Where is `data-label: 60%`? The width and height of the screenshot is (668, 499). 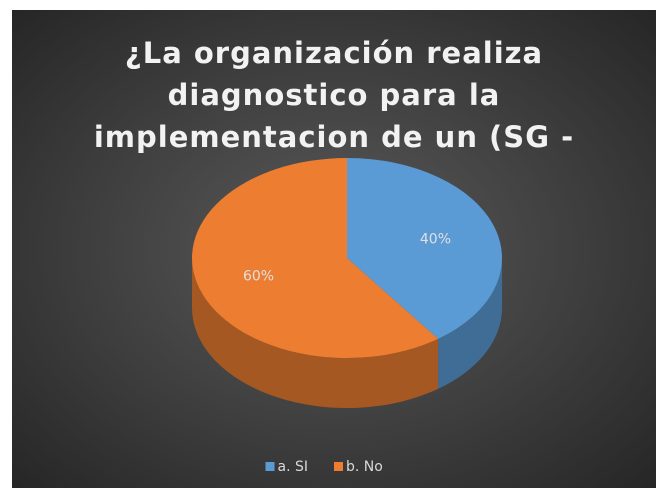 data-label: 60% is located at coordinates (258, 277).